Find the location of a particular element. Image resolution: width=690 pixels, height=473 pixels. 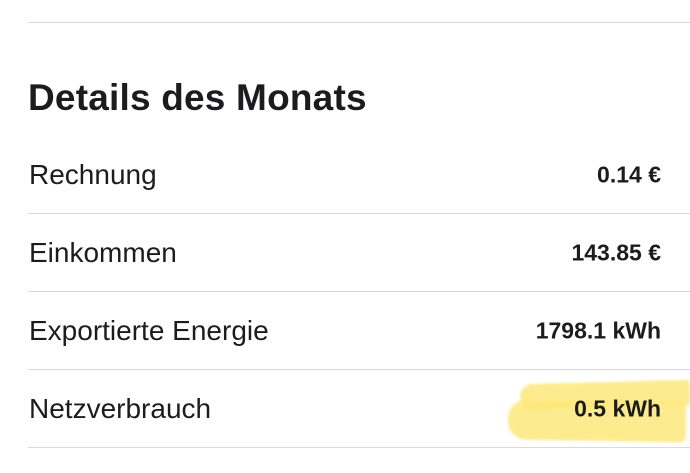

row-label: Netzverbrauch is located at coordinates (120, 408).